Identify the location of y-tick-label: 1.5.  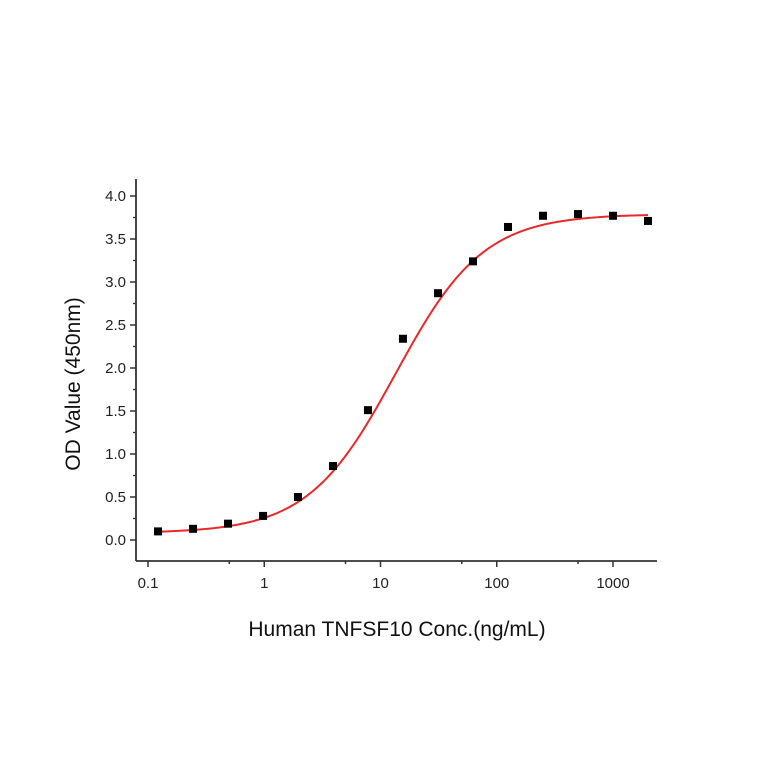
(115, 411).